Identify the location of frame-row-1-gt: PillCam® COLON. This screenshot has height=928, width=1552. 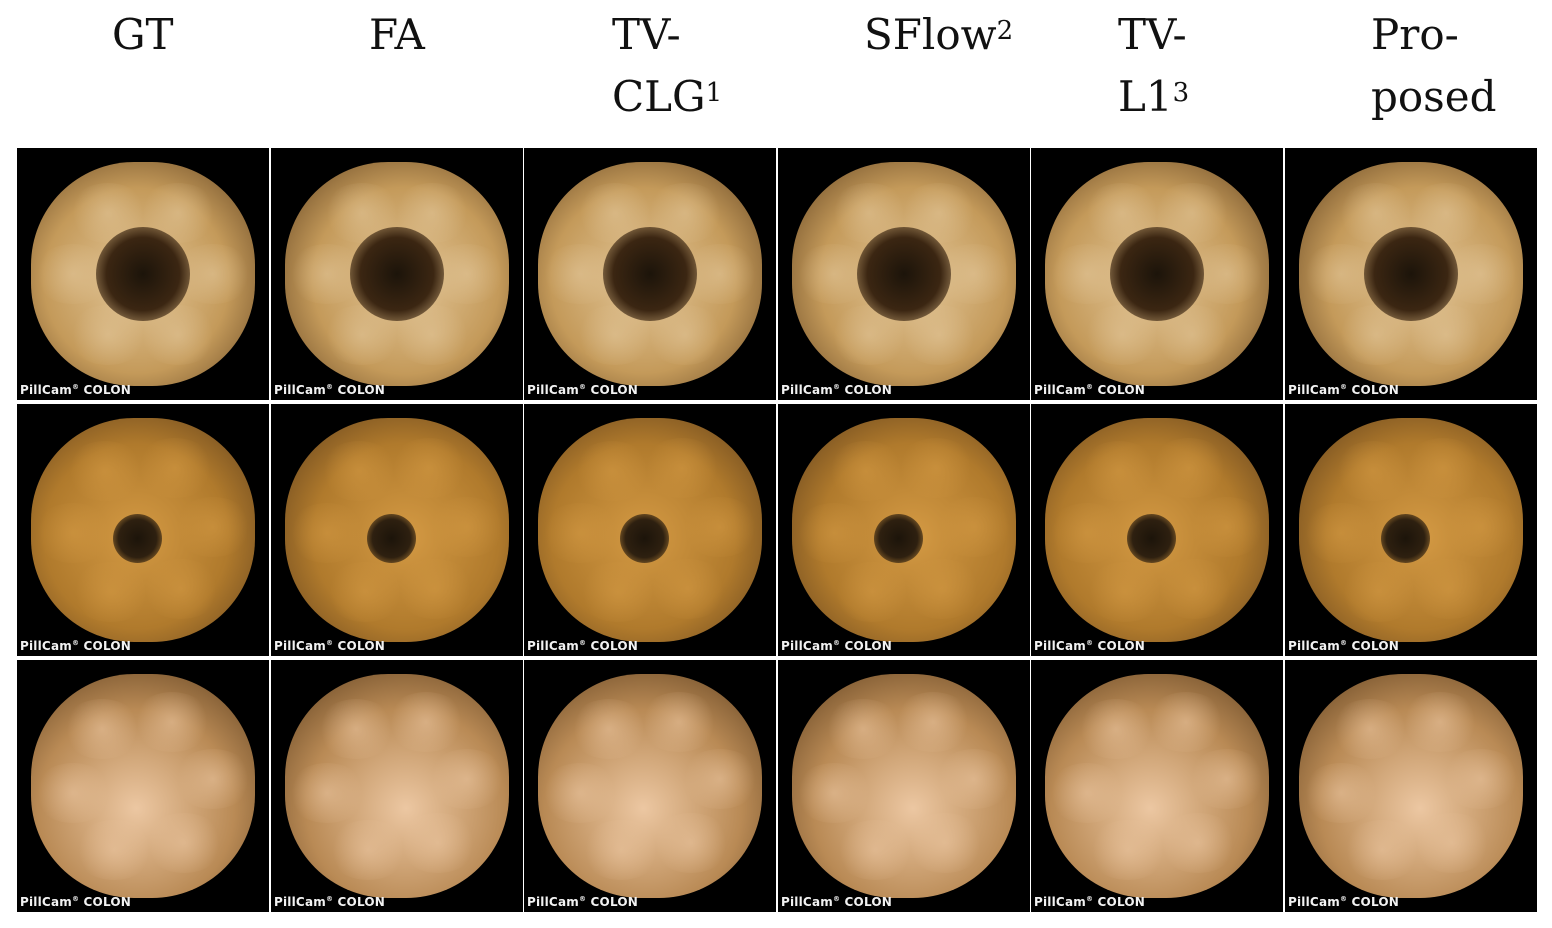
(143, 274).